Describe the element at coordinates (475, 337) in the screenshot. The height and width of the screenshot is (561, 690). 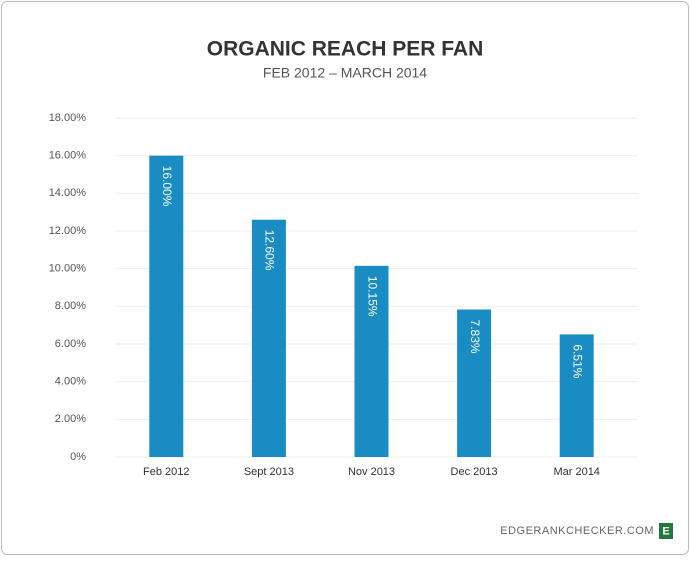
I see `value-label: 7.83%` at that location.